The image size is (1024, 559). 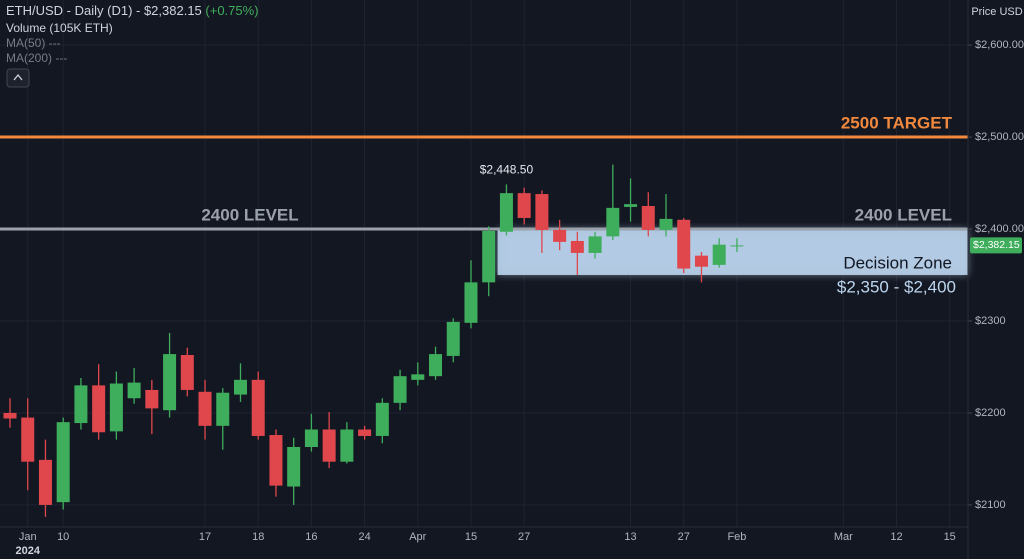 What do you see at coordinates (996, 12) in the screenshot?
I see `y-axis-label: Price USD` at bounding box center [996, 12].